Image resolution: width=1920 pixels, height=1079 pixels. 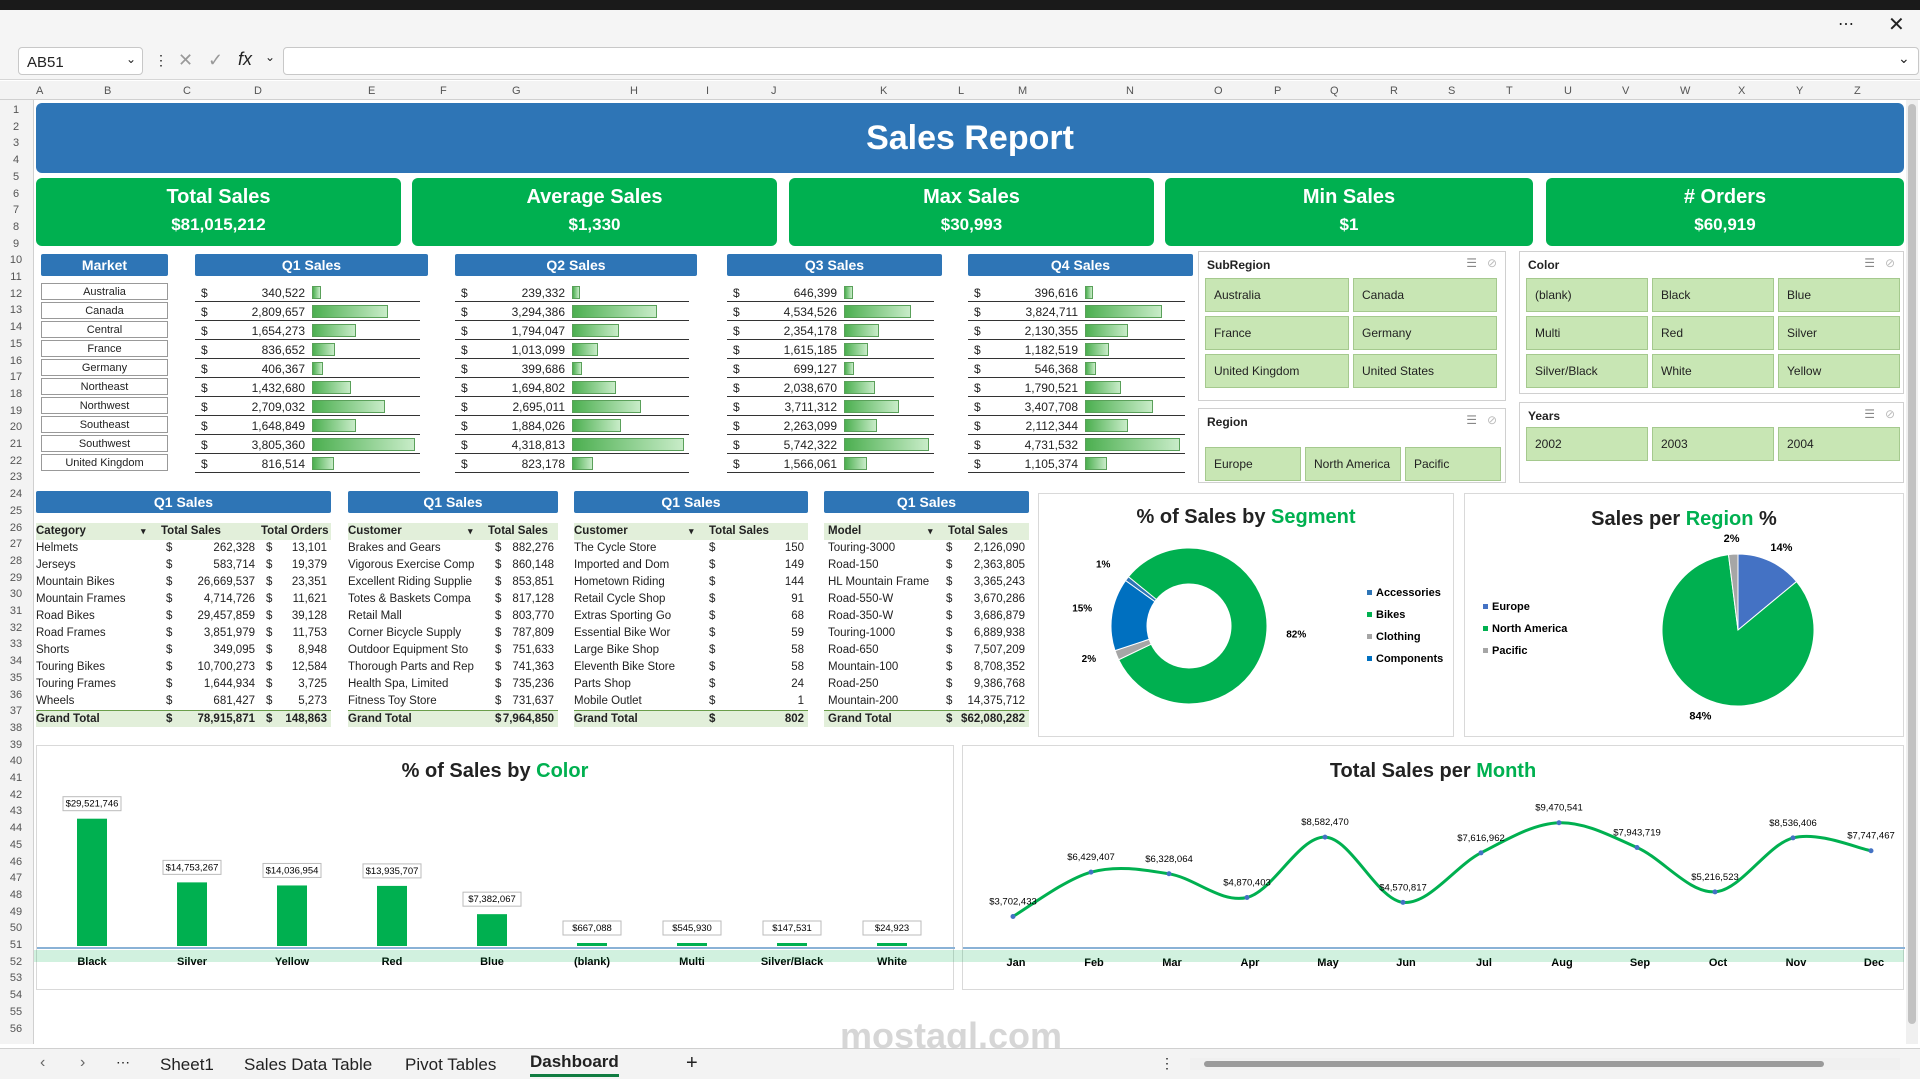 I want to click on prev-sheet-icon: ‹, so click(x=43, y=1062).